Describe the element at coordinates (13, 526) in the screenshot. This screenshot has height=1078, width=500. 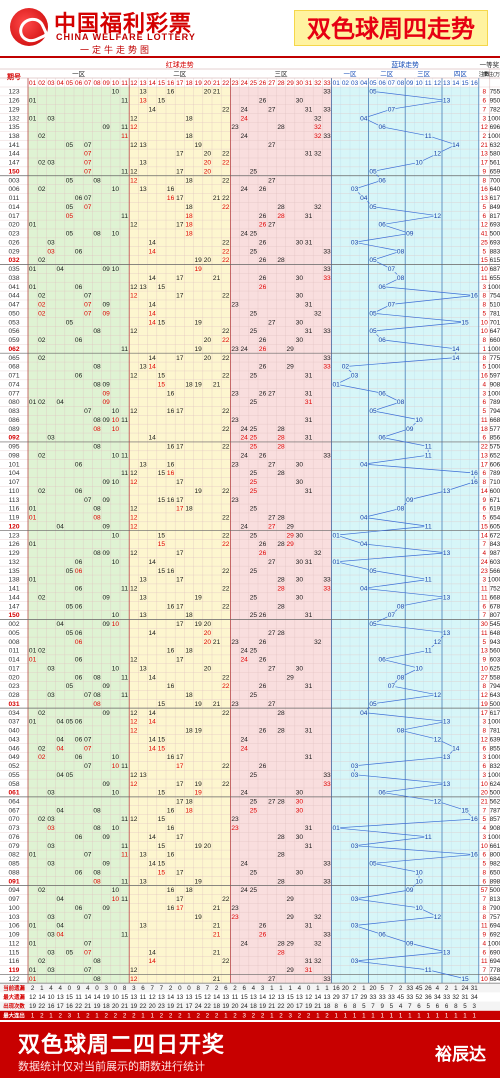
I see `issue-number: 120` at that location.